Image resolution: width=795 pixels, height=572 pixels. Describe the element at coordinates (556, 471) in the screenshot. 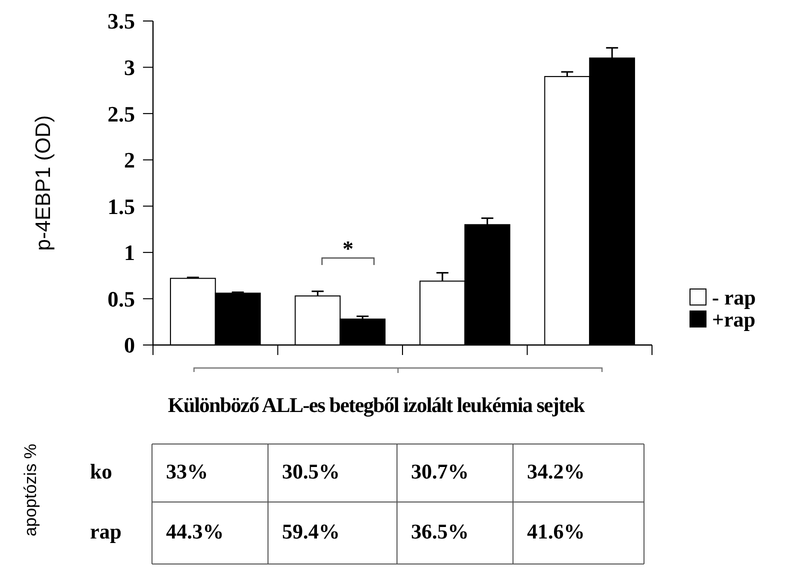

I see `text: 34.2%` at that location.